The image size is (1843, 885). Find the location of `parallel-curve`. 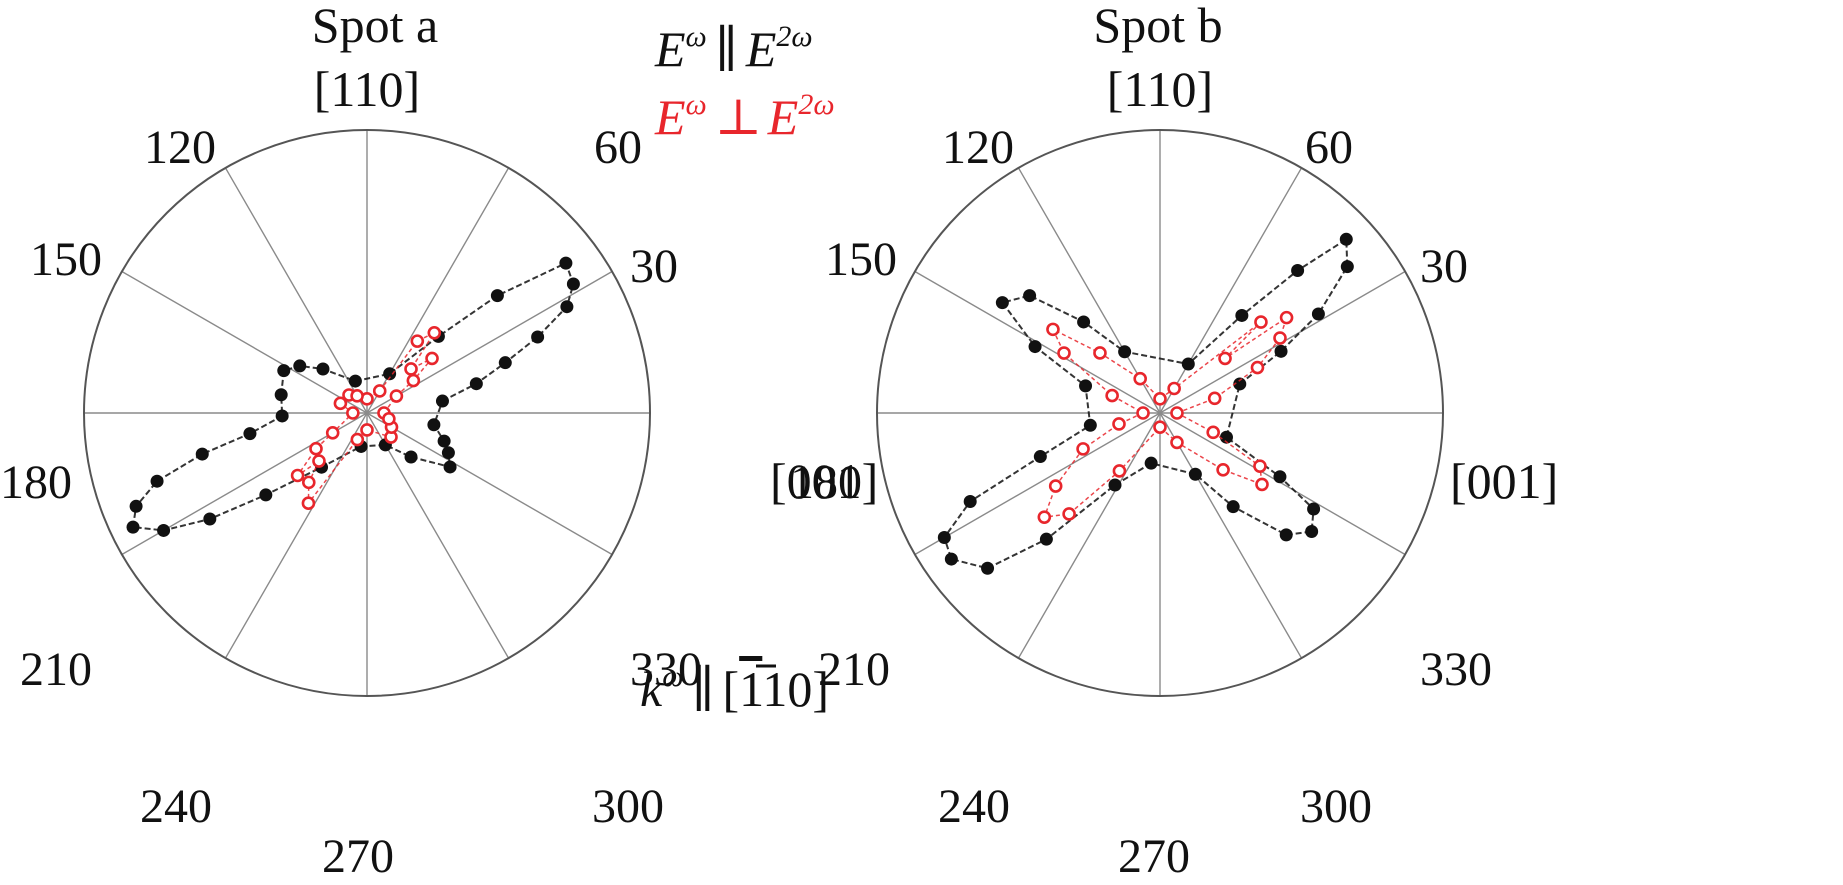

parallel-curve is located at coordinates (1146, 403).